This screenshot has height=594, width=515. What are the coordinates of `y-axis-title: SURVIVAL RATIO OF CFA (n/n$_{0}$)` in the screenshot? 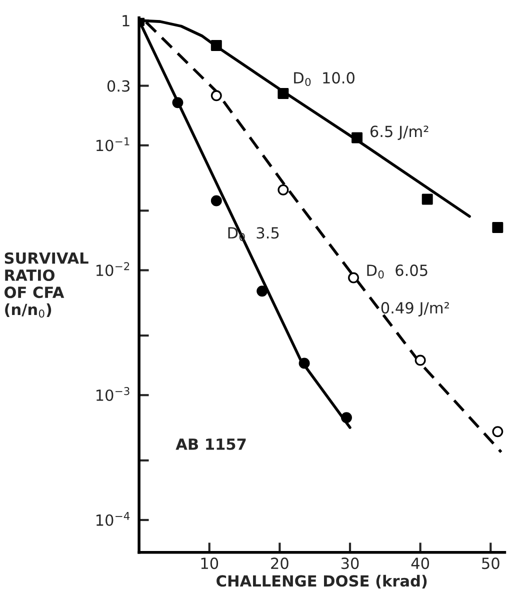 It's located at (46, 285).